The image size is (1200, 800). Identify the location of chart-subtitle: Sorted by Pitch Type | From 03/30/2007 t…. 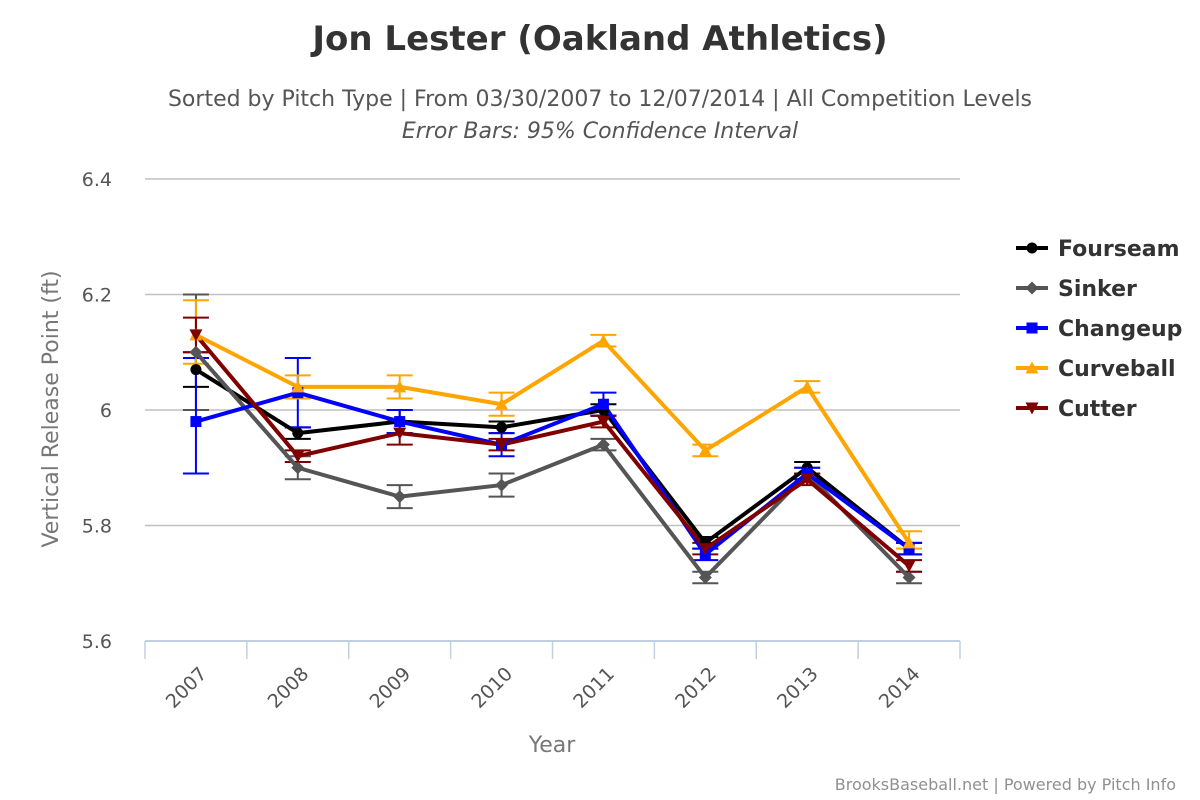
(600, 99).